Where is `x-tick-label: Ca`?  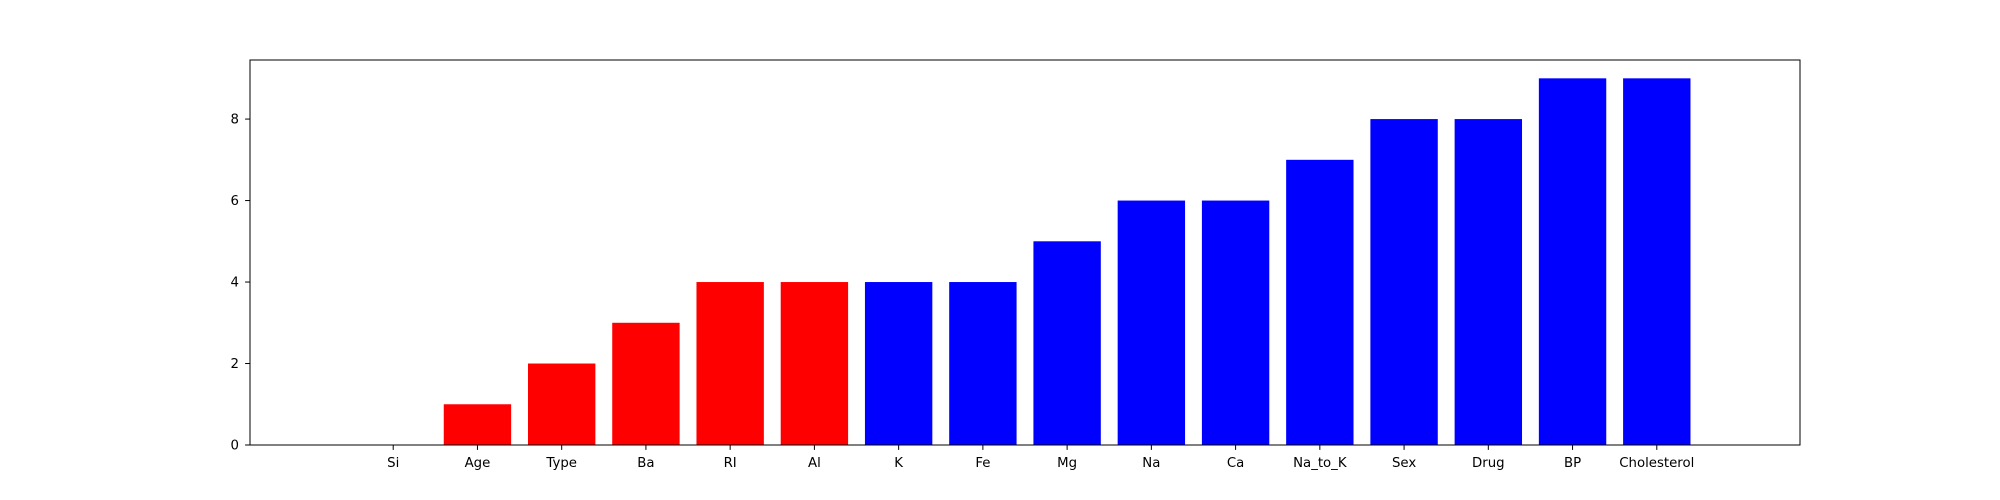
x-tick-label: Ca is located at coordinates (1235, 463).